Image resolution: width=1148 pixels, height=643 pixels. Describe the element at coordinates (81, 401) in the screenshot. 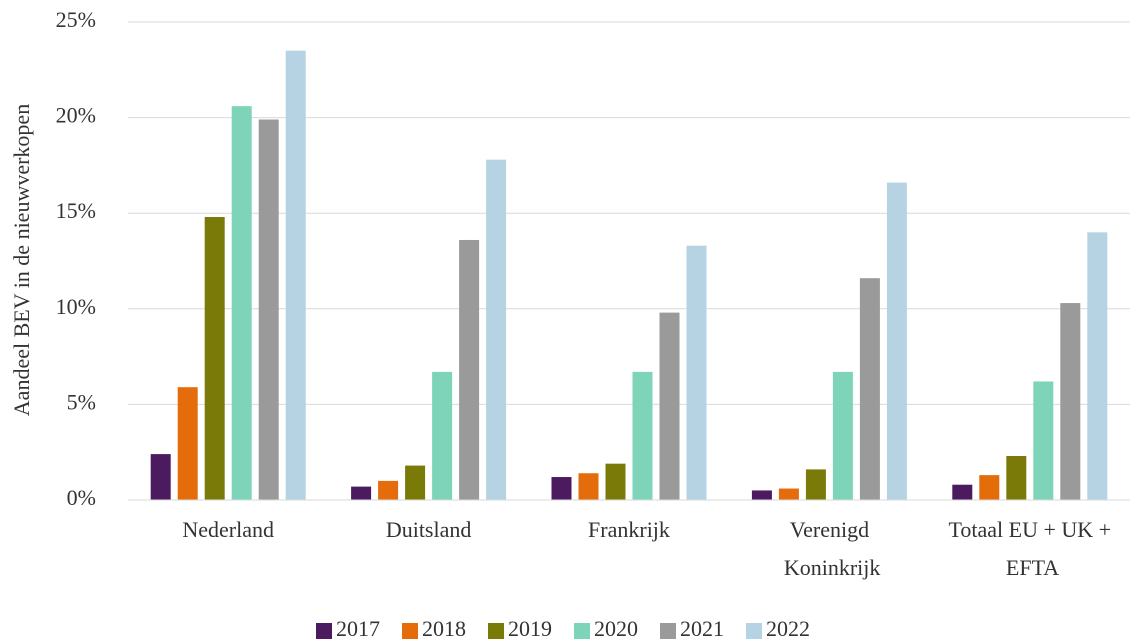

I see `y-tick-label: 5%` at that location.